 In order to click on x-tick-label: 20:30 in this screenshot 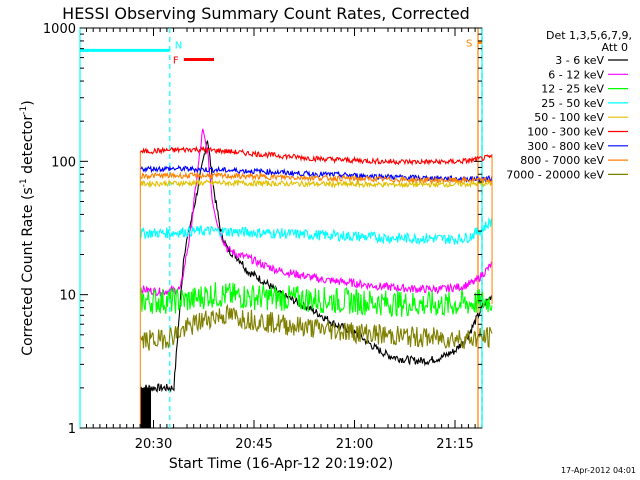, I will do `click(153, 444)`.